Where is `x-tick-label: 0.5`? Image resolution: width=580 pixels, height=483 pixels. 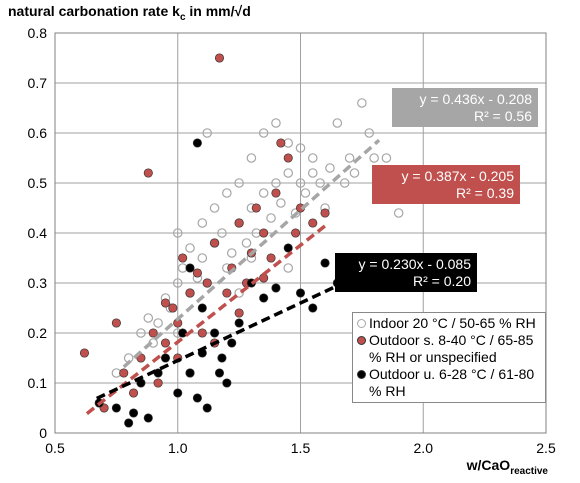
x-tick-label: 0.5 is located at coordinates (55, 448).